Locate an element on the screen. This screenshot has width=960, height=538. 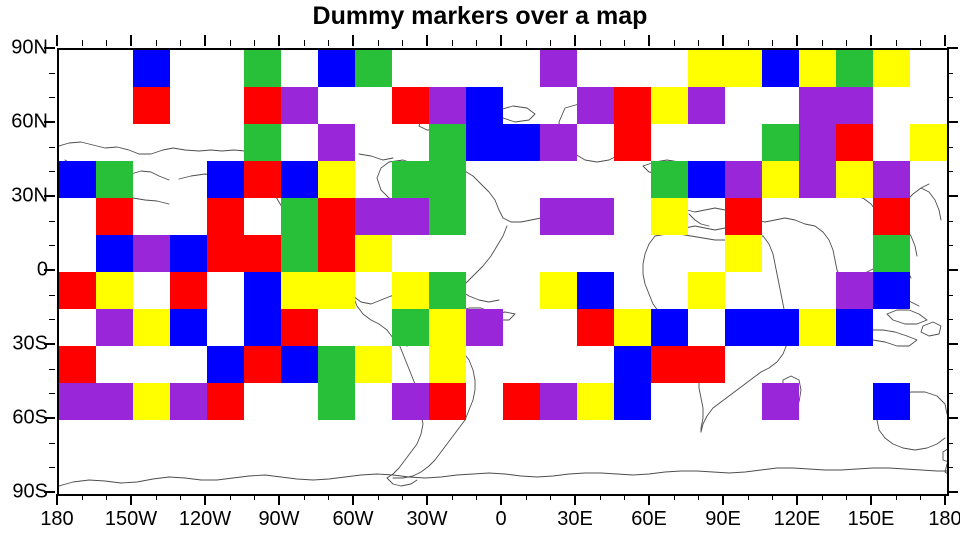
x-tick-label: 150E is located at coordinates (871, 519).